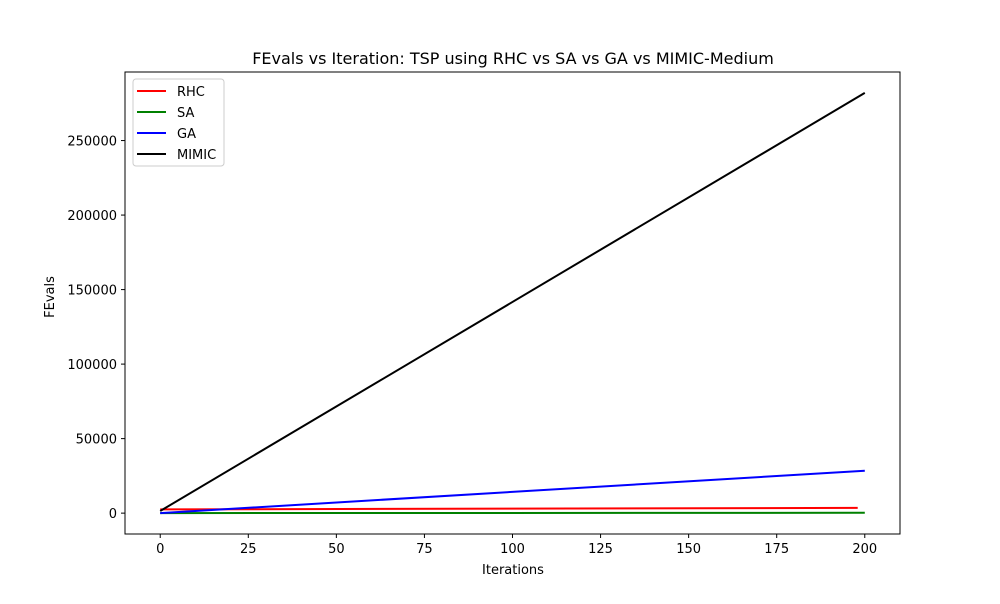 The height and width of the screenshot is (604, 1000). Describe the element at coordinates (50, 297) in the screenshot. I see `y-axis-label: FEvals` at that location.